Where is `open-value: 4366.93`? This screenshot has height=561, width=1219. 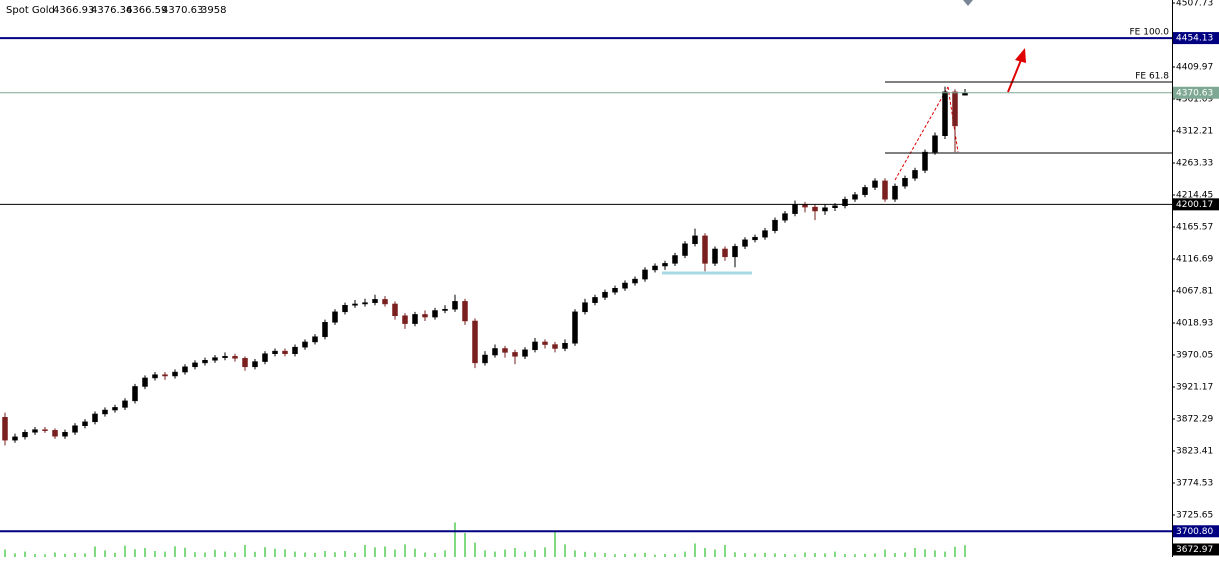 open-value: 4366.93 is located at coordinates (73, 10).